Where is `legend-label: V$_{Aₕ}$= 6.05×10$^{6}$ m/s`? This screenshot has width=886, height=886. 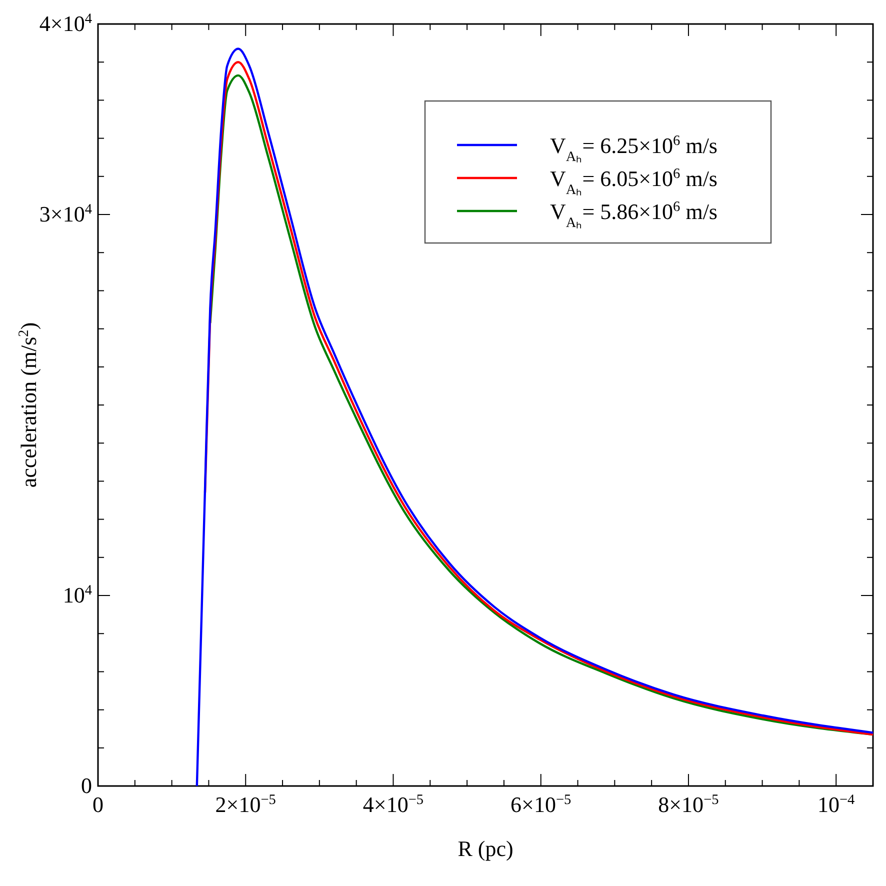
legend-label: V$_{Aₕ}$= 6.05×10$^{6}$ m/s is located at coordinates (634, 182).